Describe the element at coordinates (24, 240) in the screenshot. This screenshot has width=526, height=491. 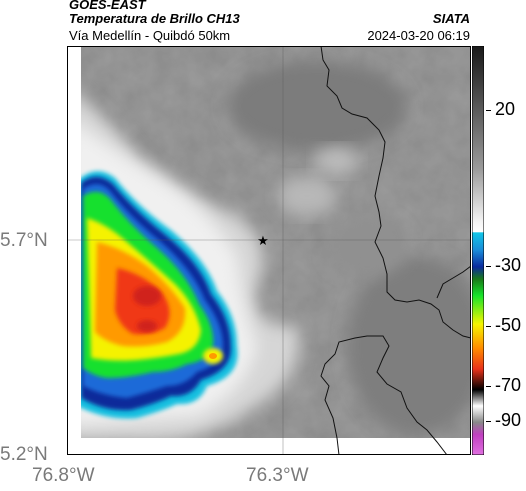
I see `lat-label-1: 5.7°N` at that location.